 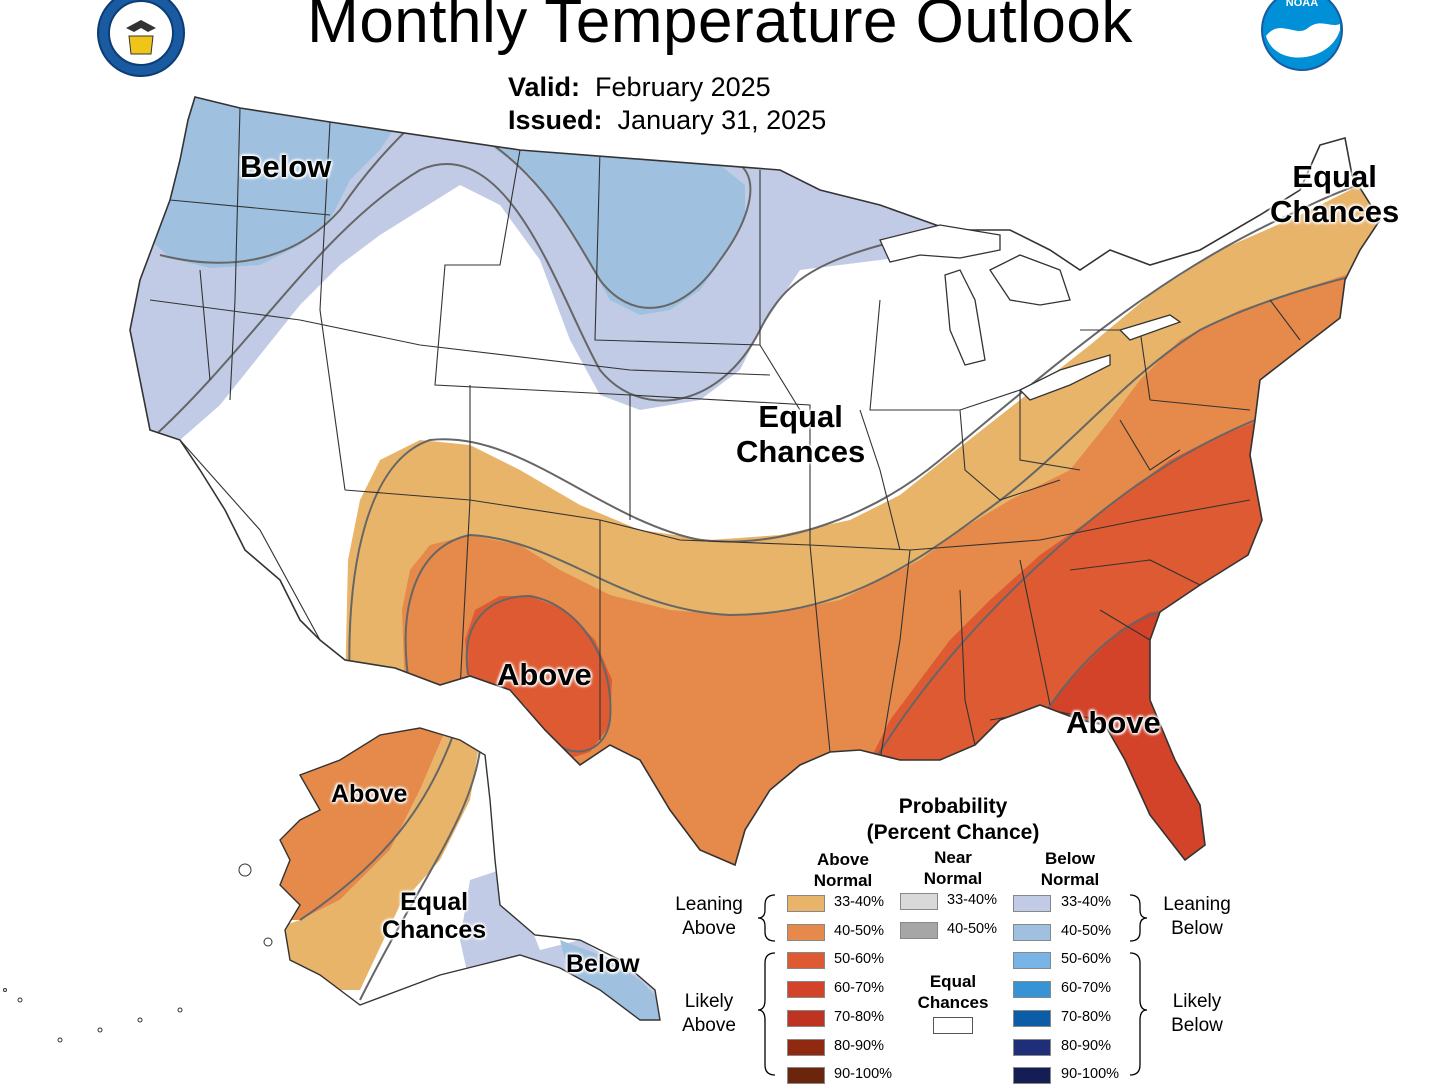 I want to click on legend-head-above: Above Normal, so click(x=843, y=870).